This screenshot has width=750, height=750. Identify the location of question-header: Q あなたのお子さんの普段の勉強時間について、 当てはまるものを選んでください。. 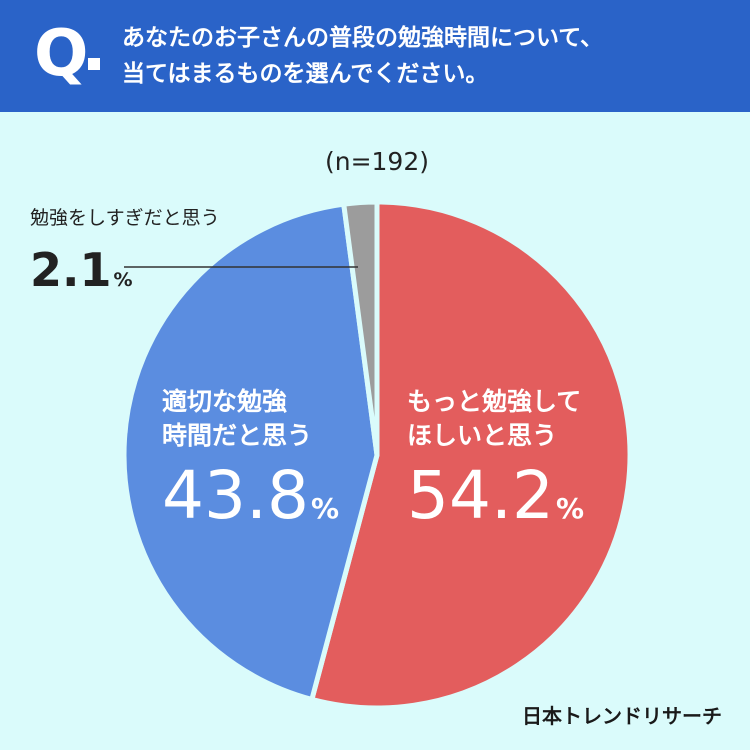
(375, 56).